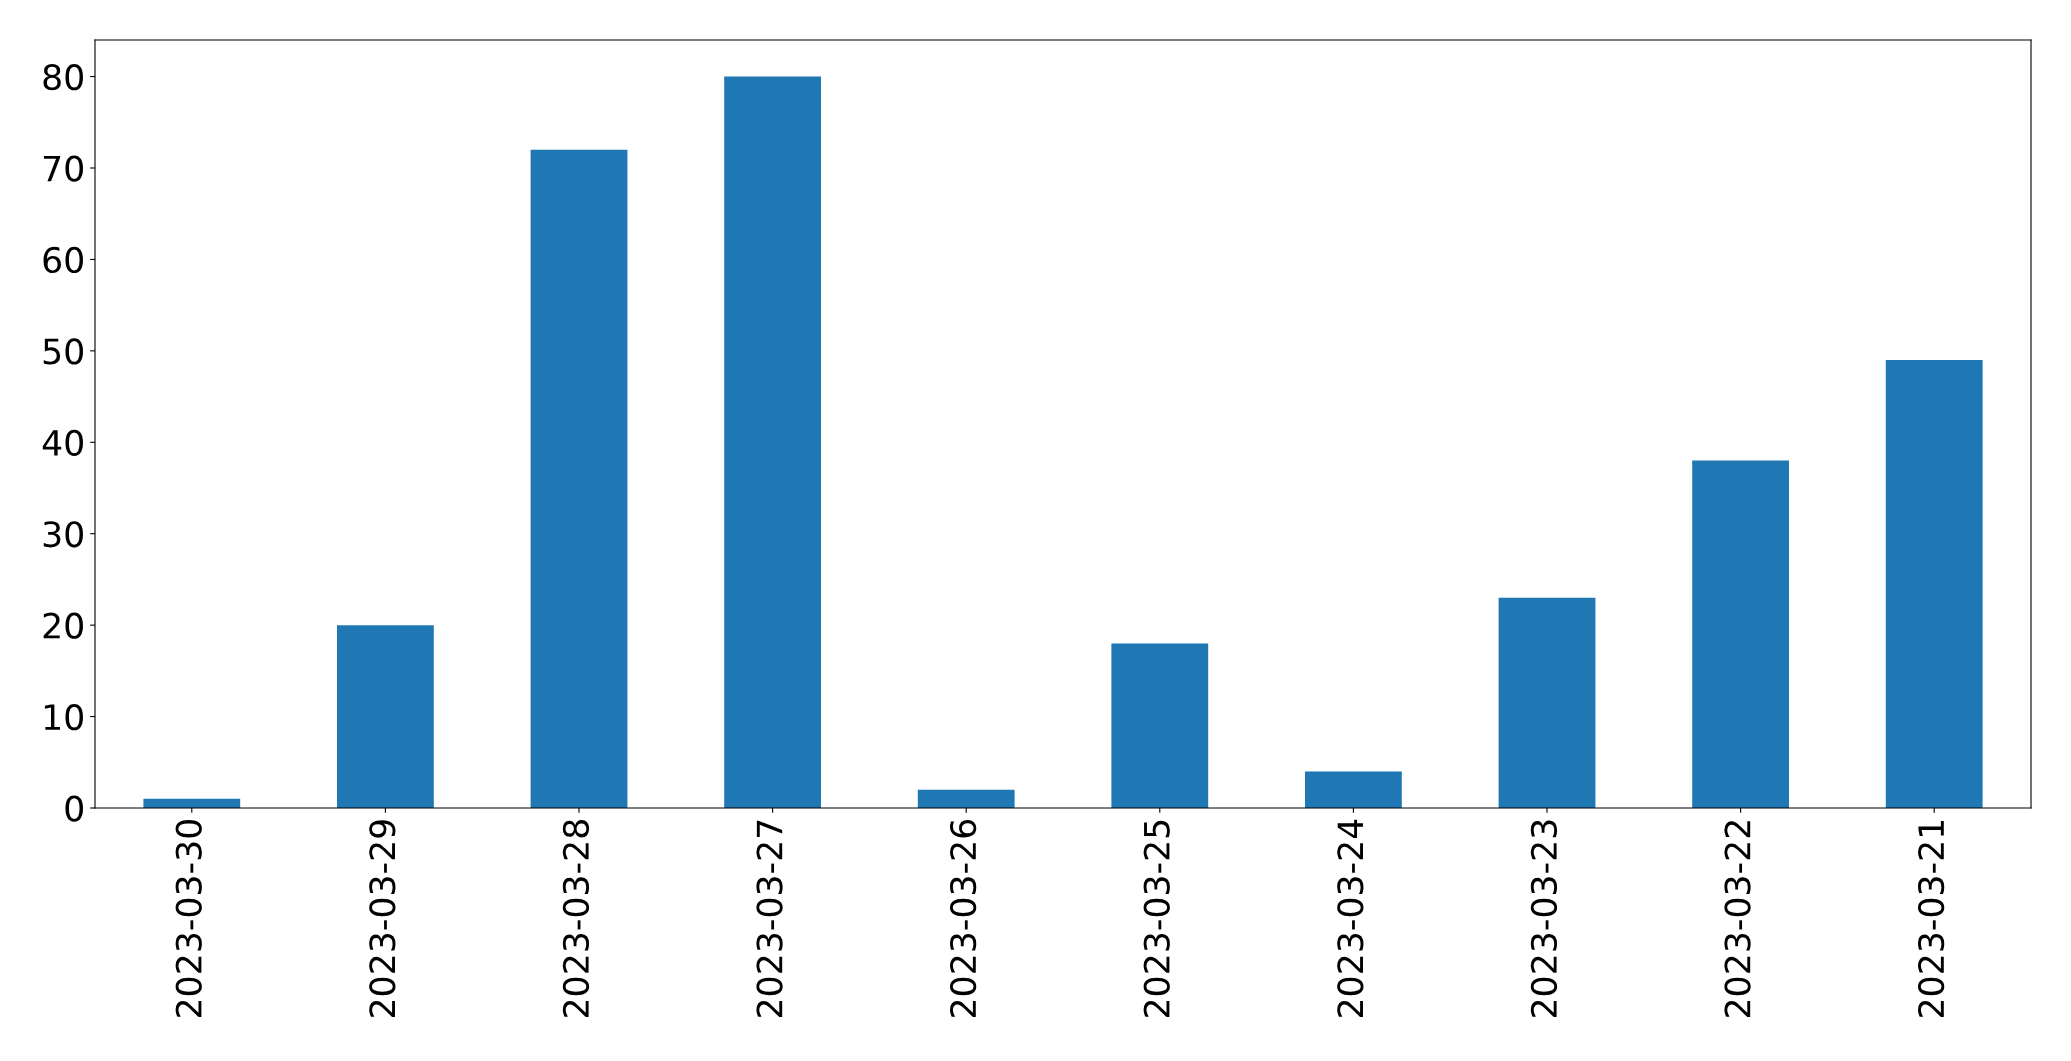  I want to click on y-tick-label: 0, so click(74, 808).